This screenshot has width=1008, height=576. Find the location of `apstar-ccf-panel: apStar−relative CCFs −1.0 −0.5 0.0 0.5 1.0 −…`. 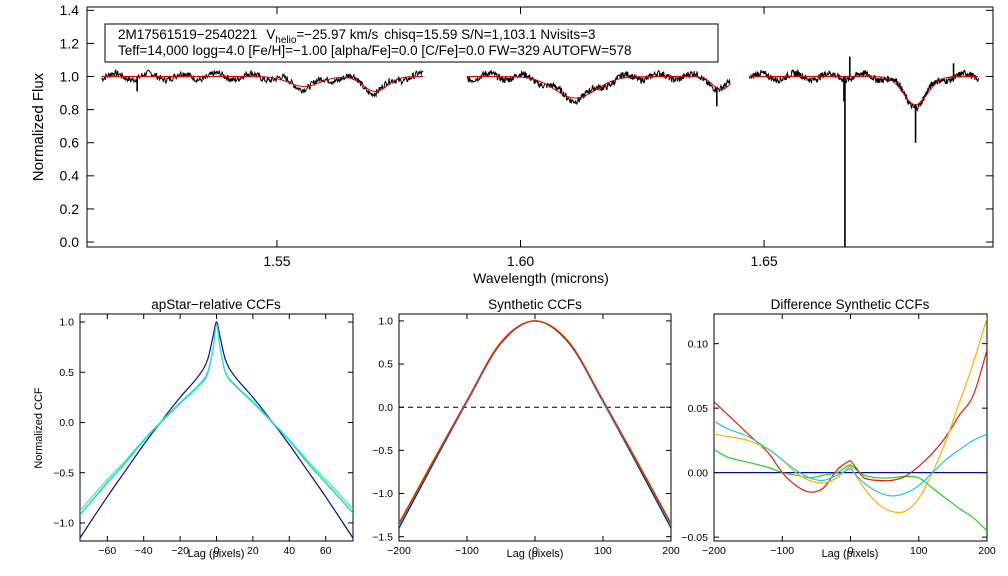

apstar-ccf-panel: apStar−relative CCFs −1.0 −0.5 0.0 0.5 1.0 −… is located at coordinates (193, 428).